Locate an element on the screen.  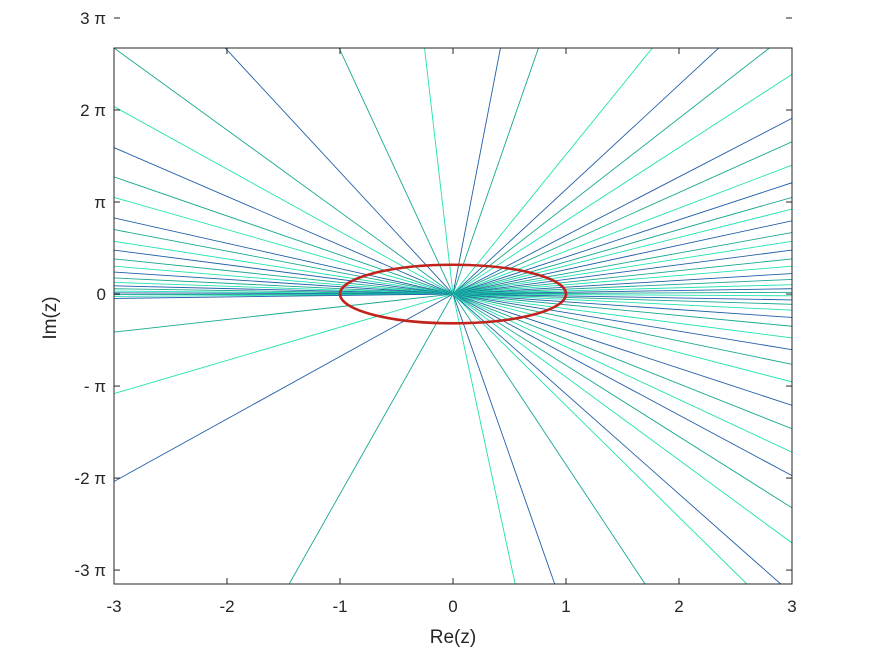
x-tick-label: -3 is located at coordinates (113, 606).